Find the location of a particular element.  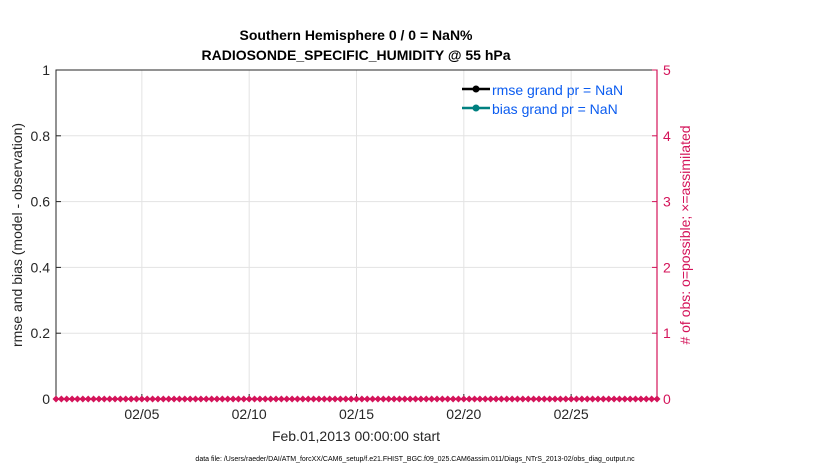

y-tick-label: 0.6 is located at coordinates (41, 202).